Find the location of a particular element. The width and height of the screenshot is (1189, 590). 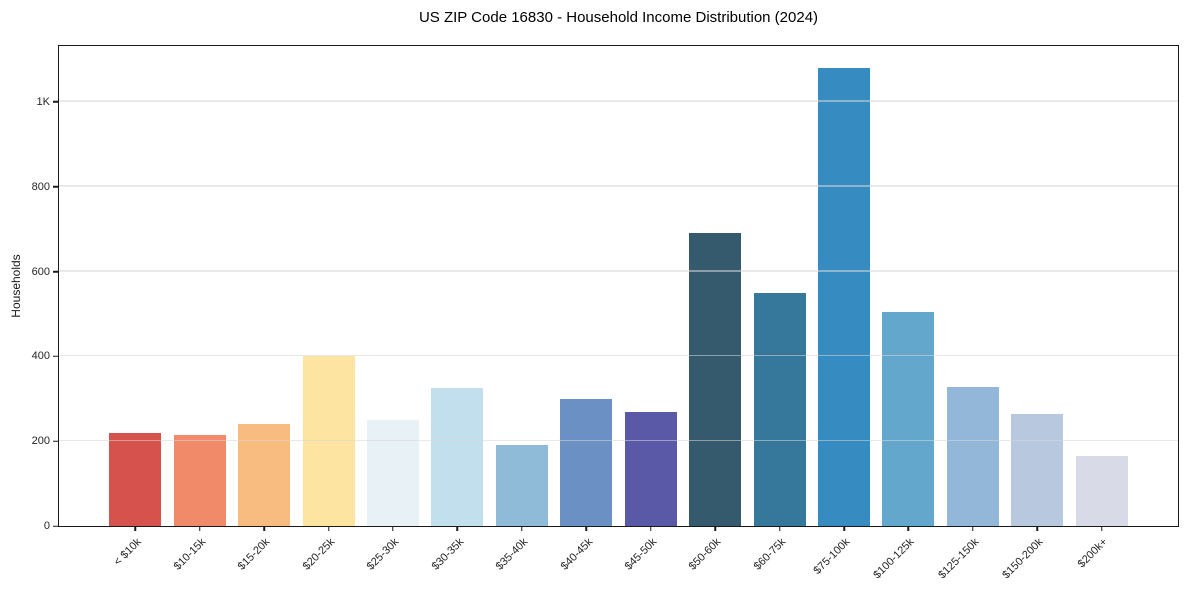

y-tick-label: 200 is located at coordinates (40, 441).